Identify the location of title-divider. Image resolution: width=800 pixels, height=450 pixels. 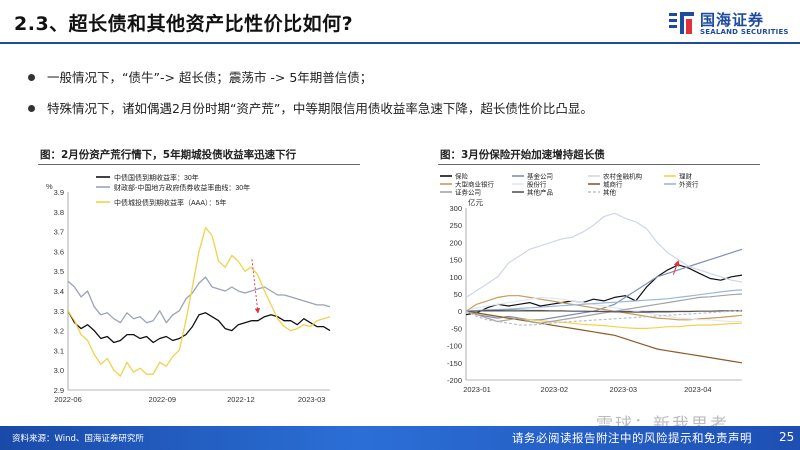
(400, 43).